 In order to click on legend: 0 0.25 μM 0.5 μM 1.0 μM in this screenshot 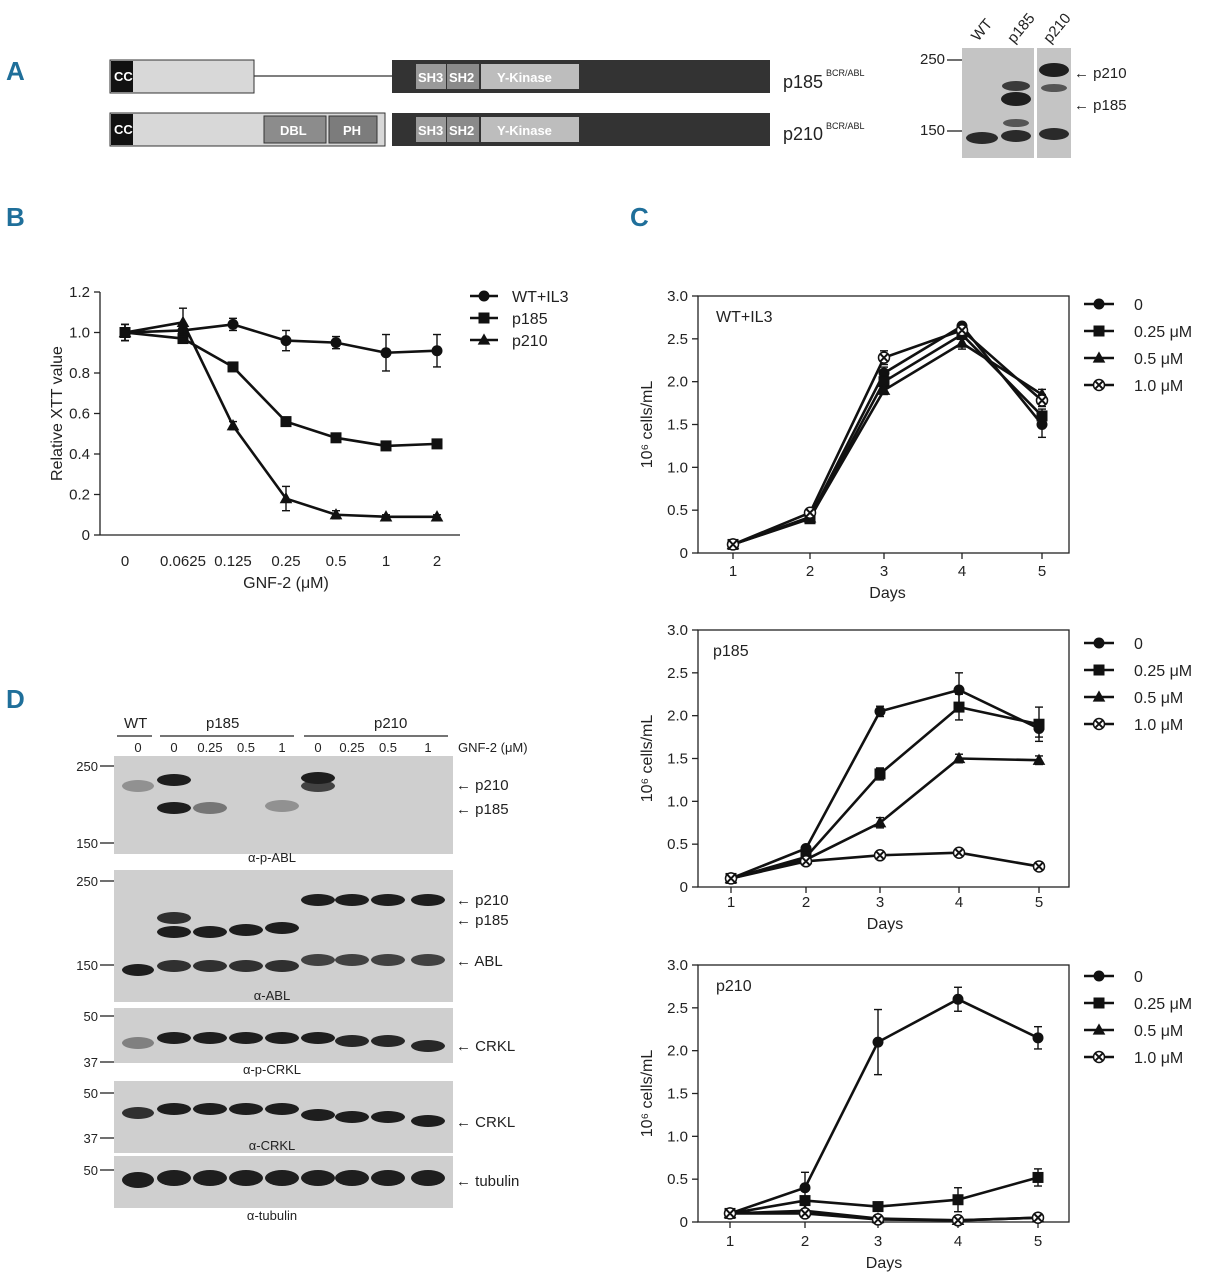, I will do `click(1138, 685)`.